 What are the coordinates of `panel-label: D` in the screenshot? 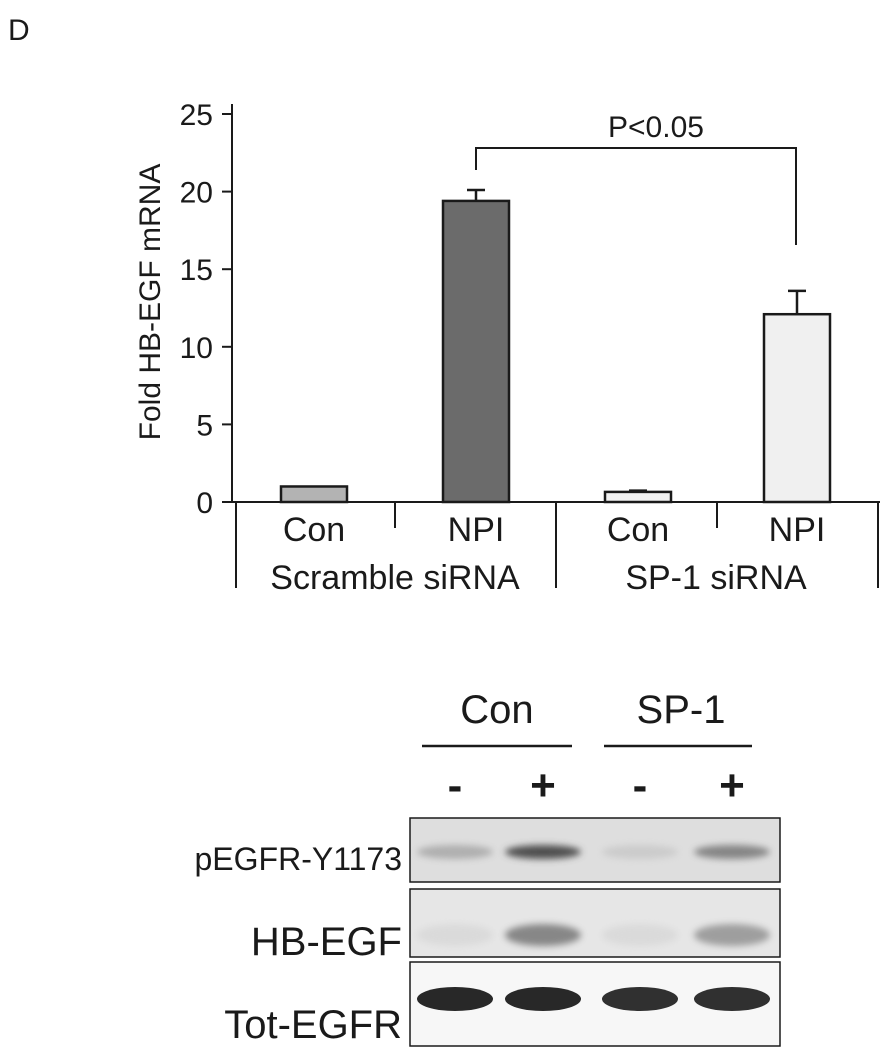 It's located at (19, 30).